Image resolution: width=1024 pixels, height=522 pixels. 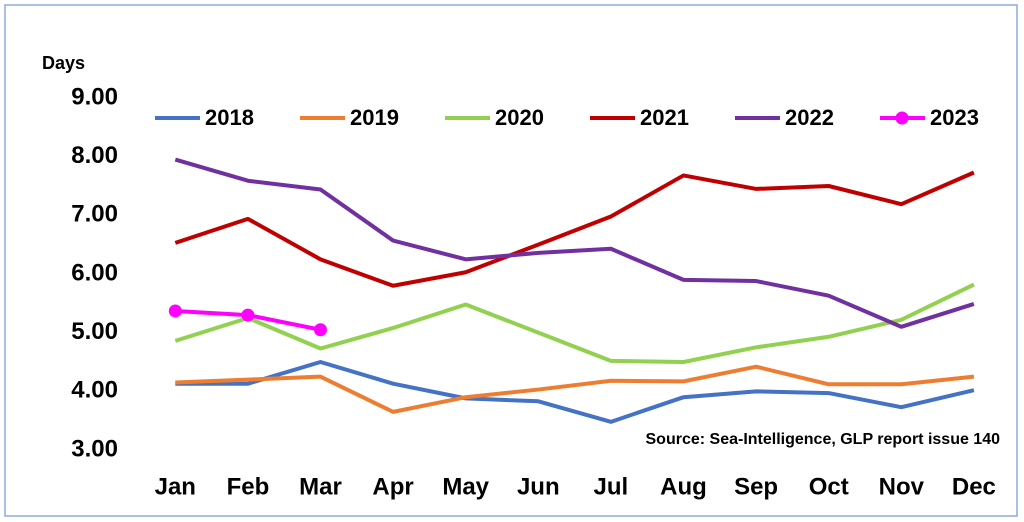 I want to click on x-tick-label: Jul, so click(x=611, y=486).